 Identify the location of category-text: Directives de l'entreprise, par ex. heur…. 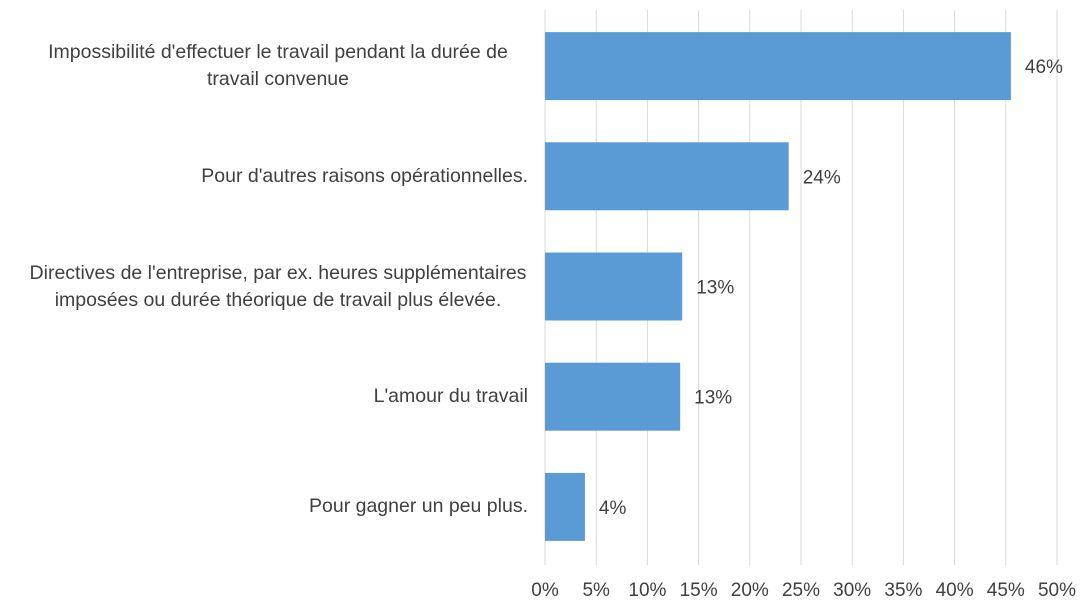
(278, 286).